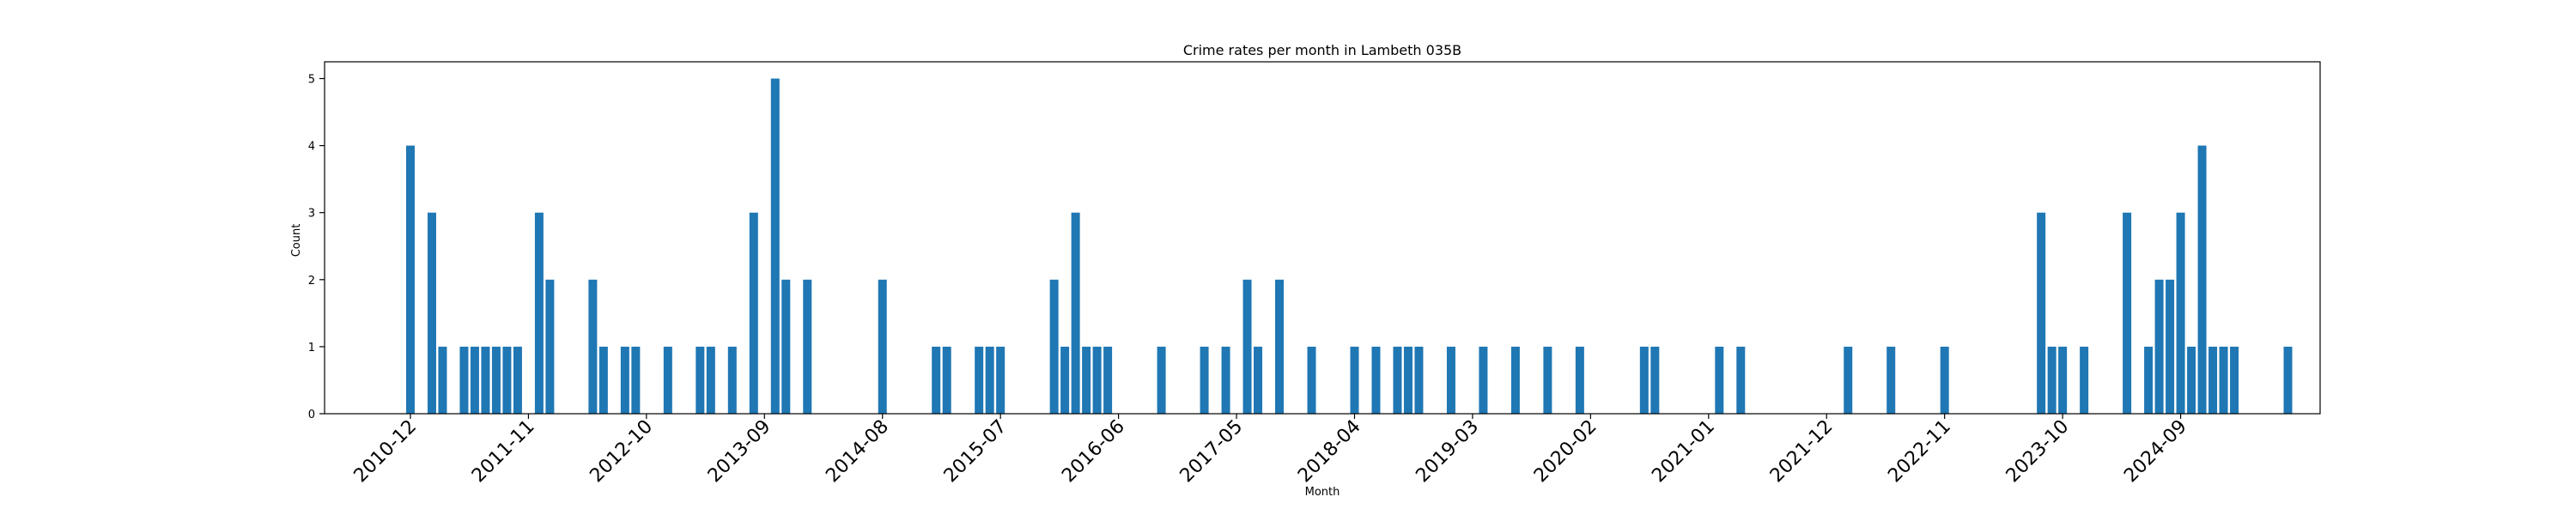 This screenshot has height=515, width=2576. Describe the element at coordinates (1448, 452) in the screenshot. I see `x-tick-label: 2019-03` at that location.